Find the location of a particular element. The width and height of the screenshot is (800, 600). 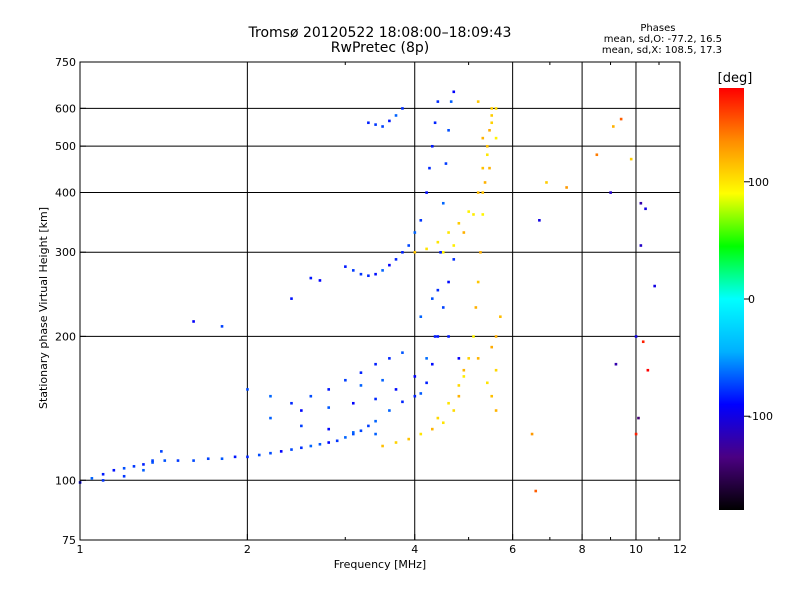

y-tick-label: 600 is located at coordinates (65, 108).